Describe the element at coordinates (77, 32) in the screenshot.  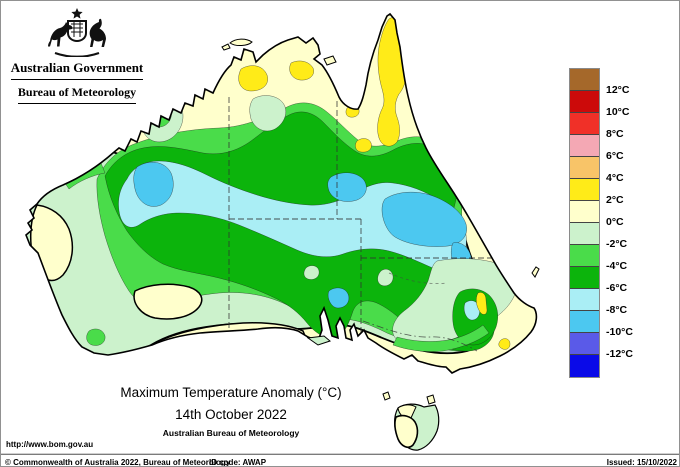
I see `coat-of-arms-icon` at that location.